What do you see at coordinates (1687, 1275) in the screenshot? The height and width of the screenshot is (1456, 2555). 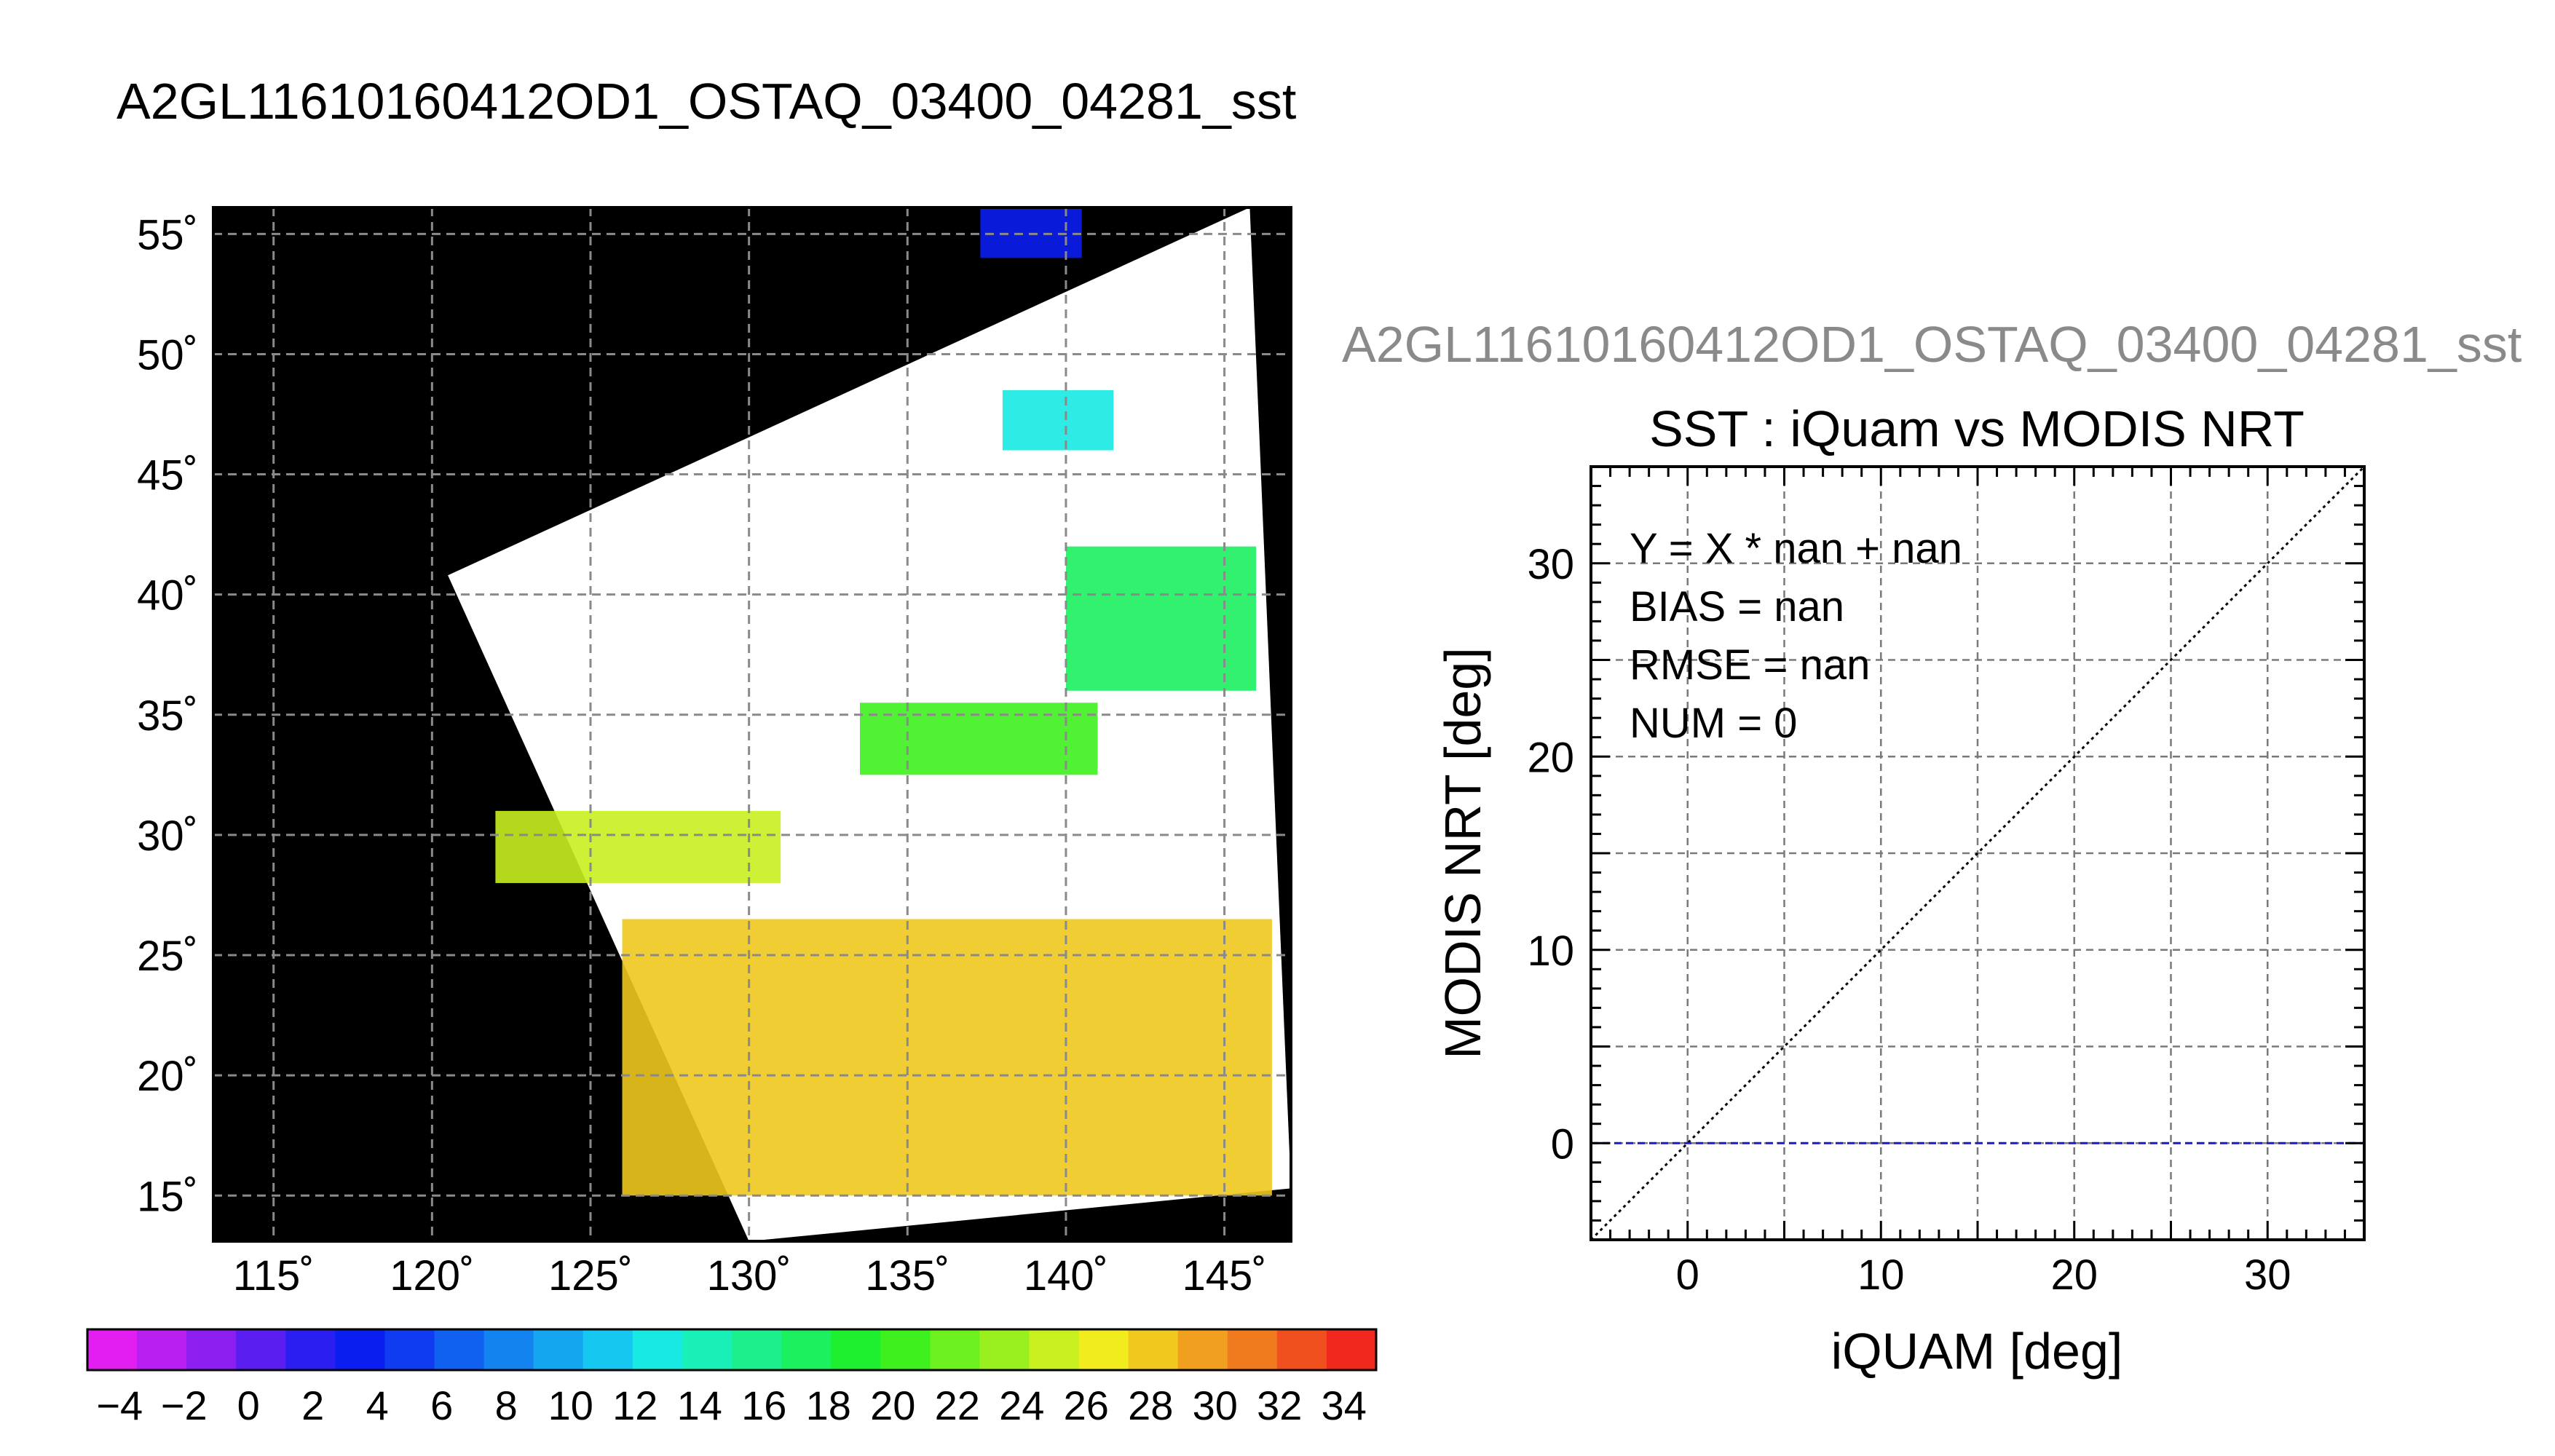 I see `scatter-x-tick-label: 0` at bounding box center [1687, 1275].